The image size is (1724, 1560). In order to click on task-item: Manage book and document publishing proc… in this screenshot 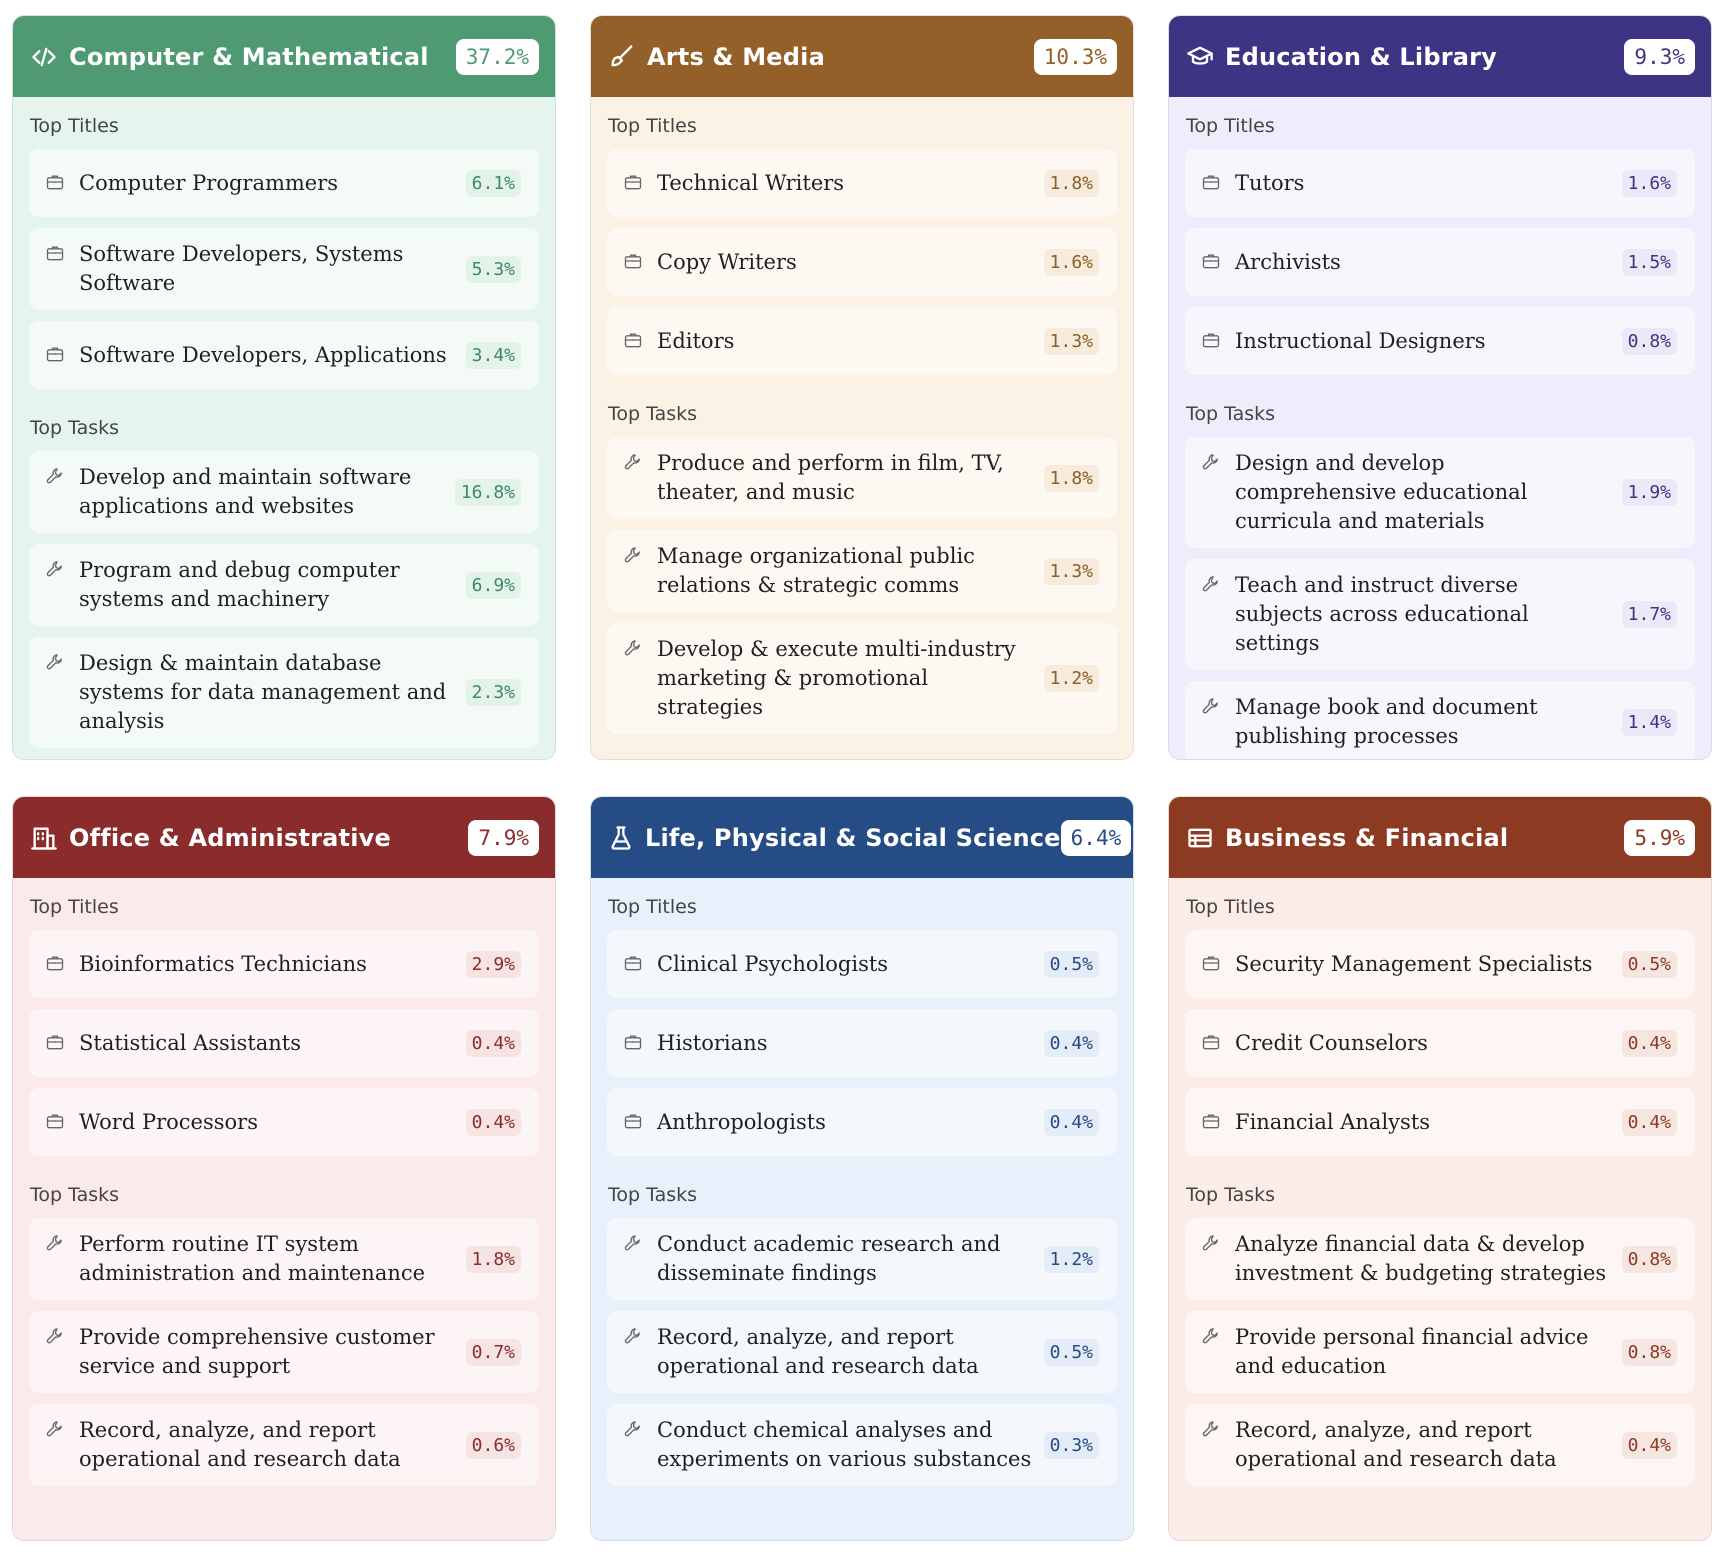, I will do `click(1440, 720)`.